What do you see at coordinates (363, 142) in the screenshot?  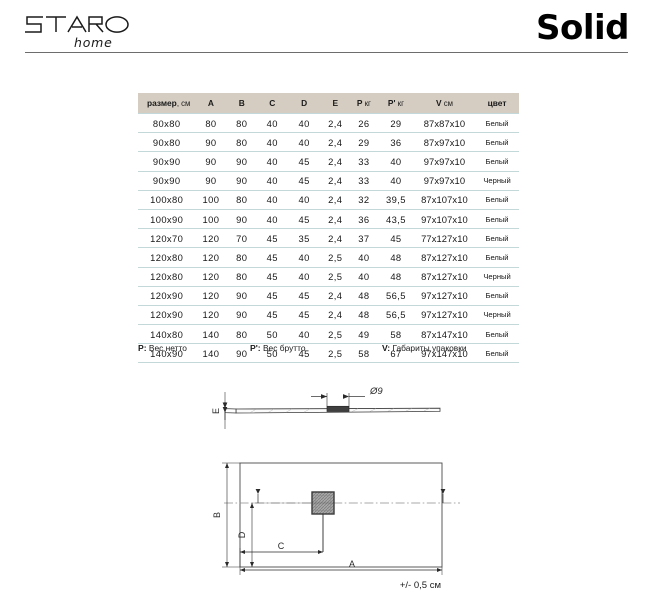 I see `cell-p: 29` at bounding box center [363, 142].